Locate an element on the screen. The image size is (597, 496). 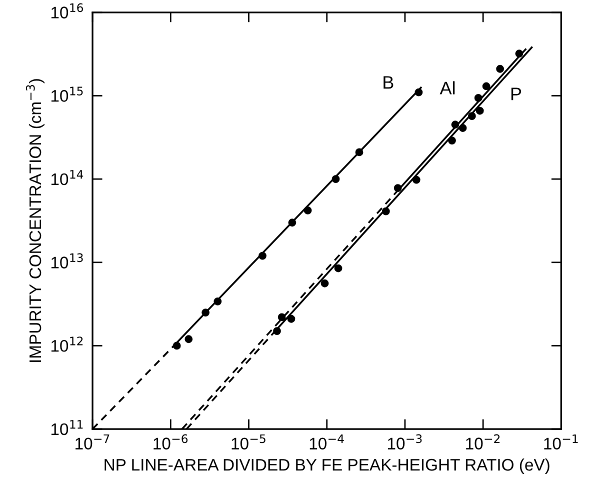
y-tick-label: 10$^{14}$ is located at coordinates (67, 178).